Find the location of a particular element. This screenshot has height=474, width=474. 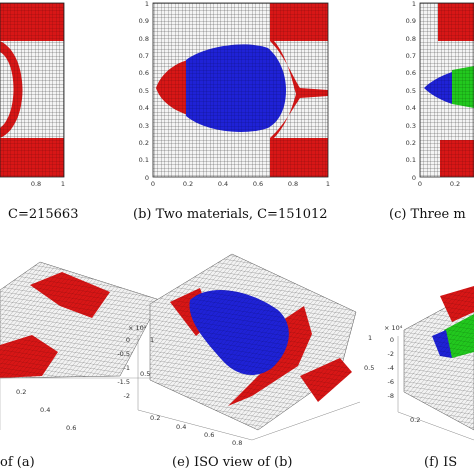

panel-b-xtick: 0.6 is located at coordinates (258, 184).